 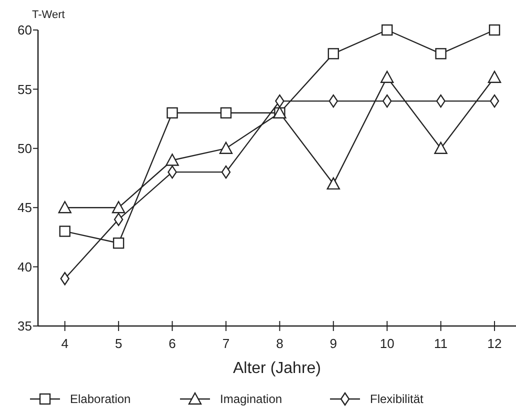 I want to click on legend-label: Flexibilität, so click(x=397, y=399).